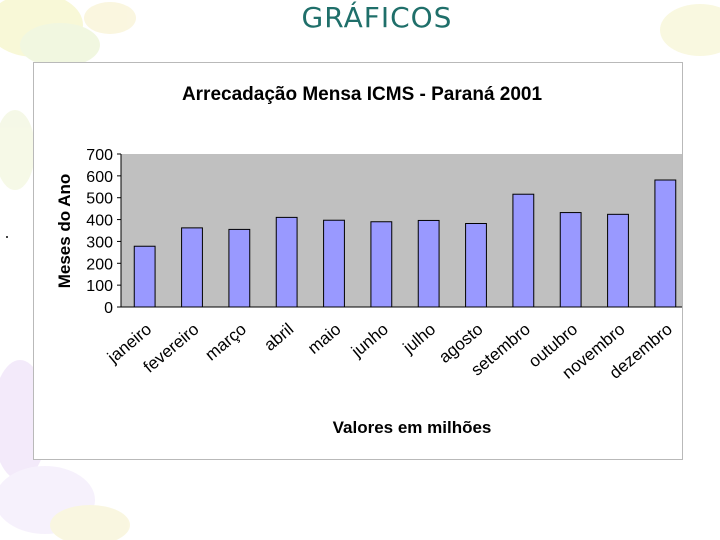 This screenshot has width=720, height=540. What do you see at coordinates (377, 17) in the screenshot?
I see `slide-title: GRÁFICOS` at bounding box center [377, 17].